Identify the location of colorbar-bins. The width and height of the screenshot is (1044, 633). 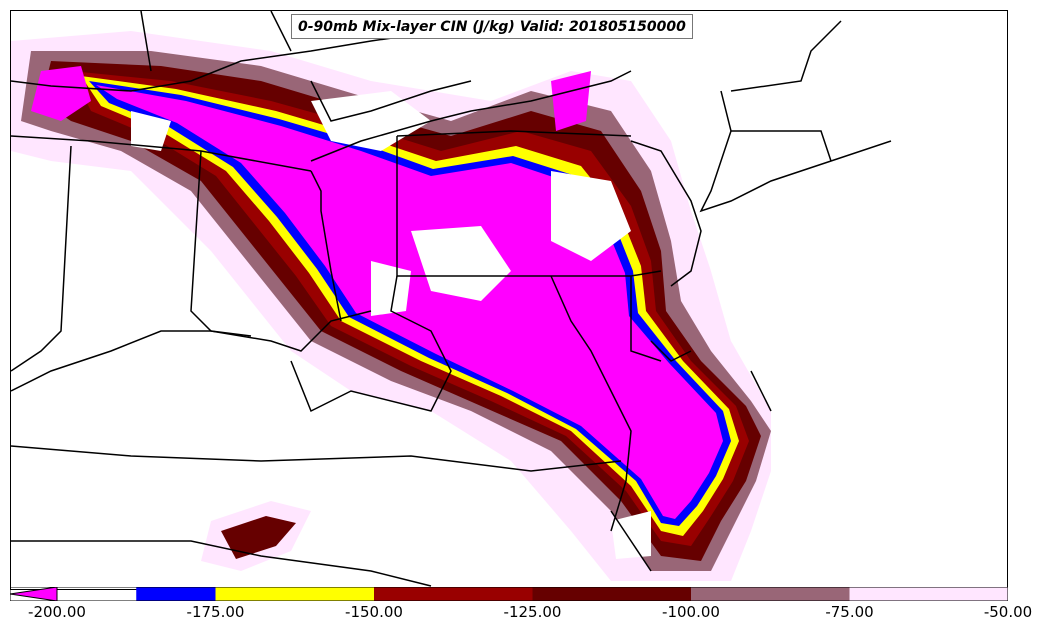
(509, 594).